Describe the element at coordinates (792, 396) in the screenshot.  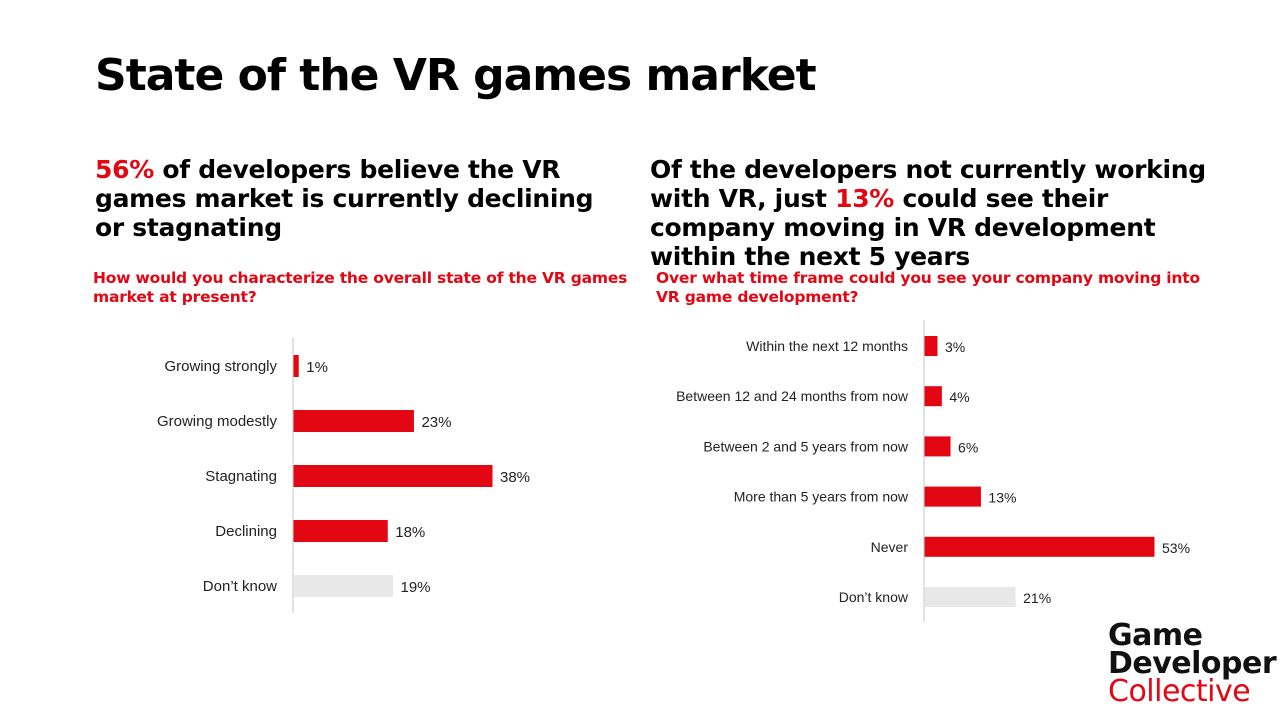
I see `category-label: Between 12 and 24 months from now` at that location.